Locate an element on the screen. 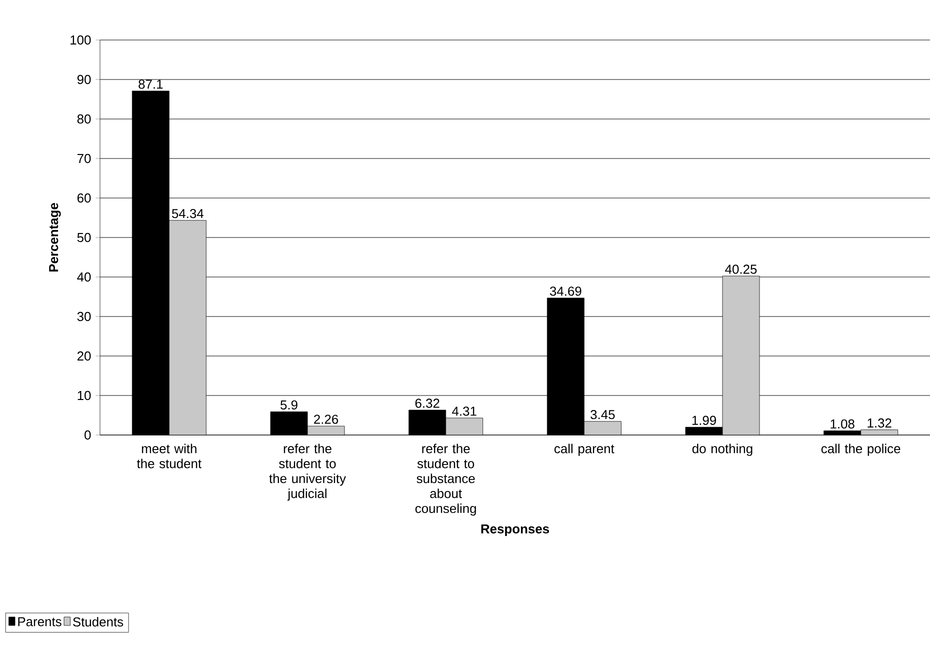 This screenshot has height=659, width=937. x-tick-label: meet with the student is located at coordinates (169, 456).